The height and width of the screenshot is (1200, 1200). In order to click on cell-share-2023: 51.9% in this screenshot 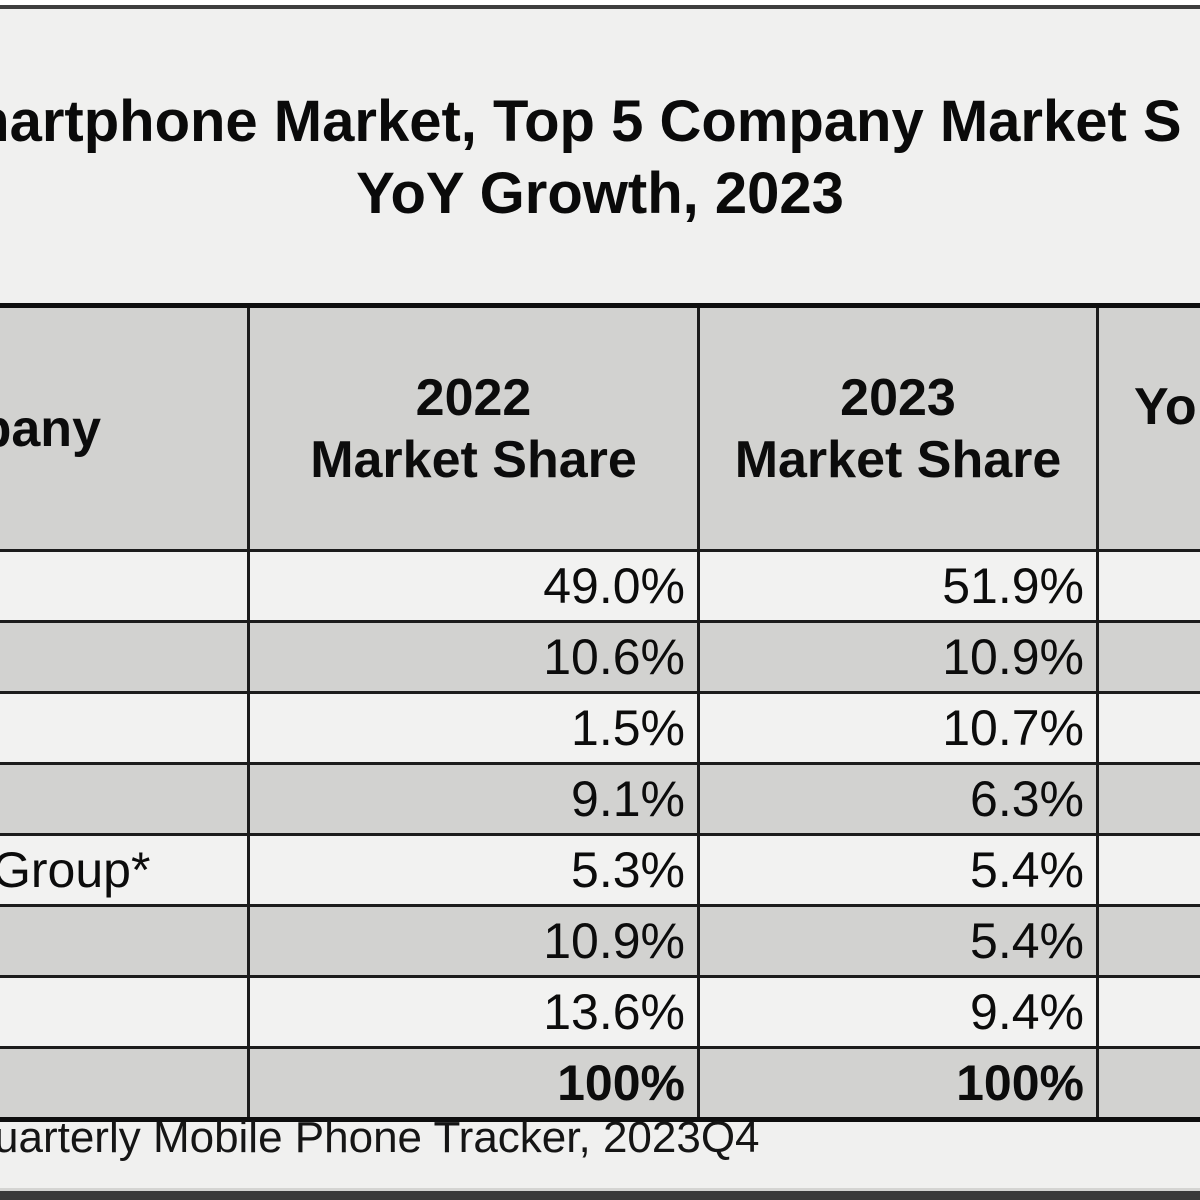, I will do `click(898, 586)`.